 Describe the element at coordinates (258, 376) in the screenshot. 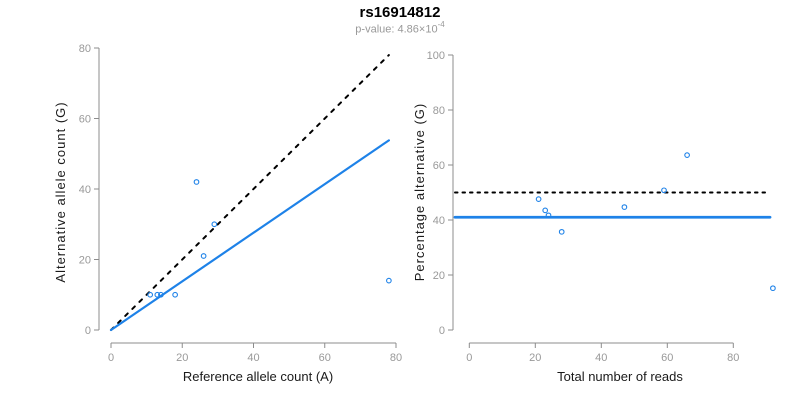

I see `x-axis-title-left: Reference allele count (A)` at that location.